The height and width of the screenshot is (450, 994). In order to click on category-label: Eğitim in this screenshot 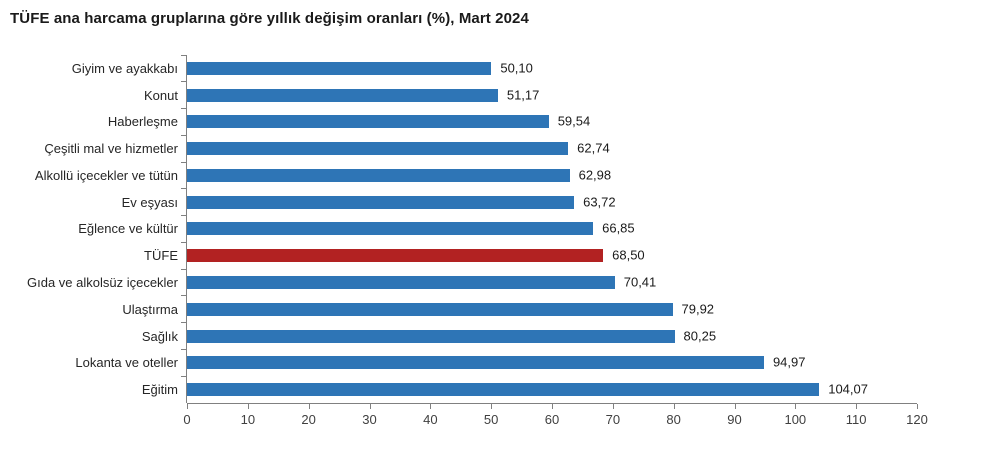, I will do `click(159, 390)`.